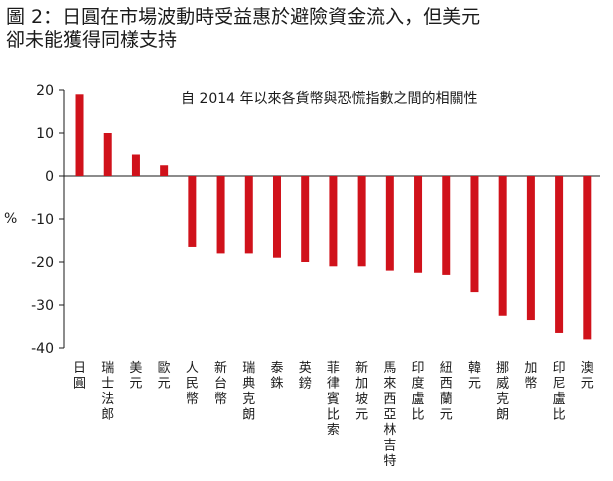  Describe the element at coordinates (587, 376) in the screenshot. I see `x-tick-label: 澳元` at that location.